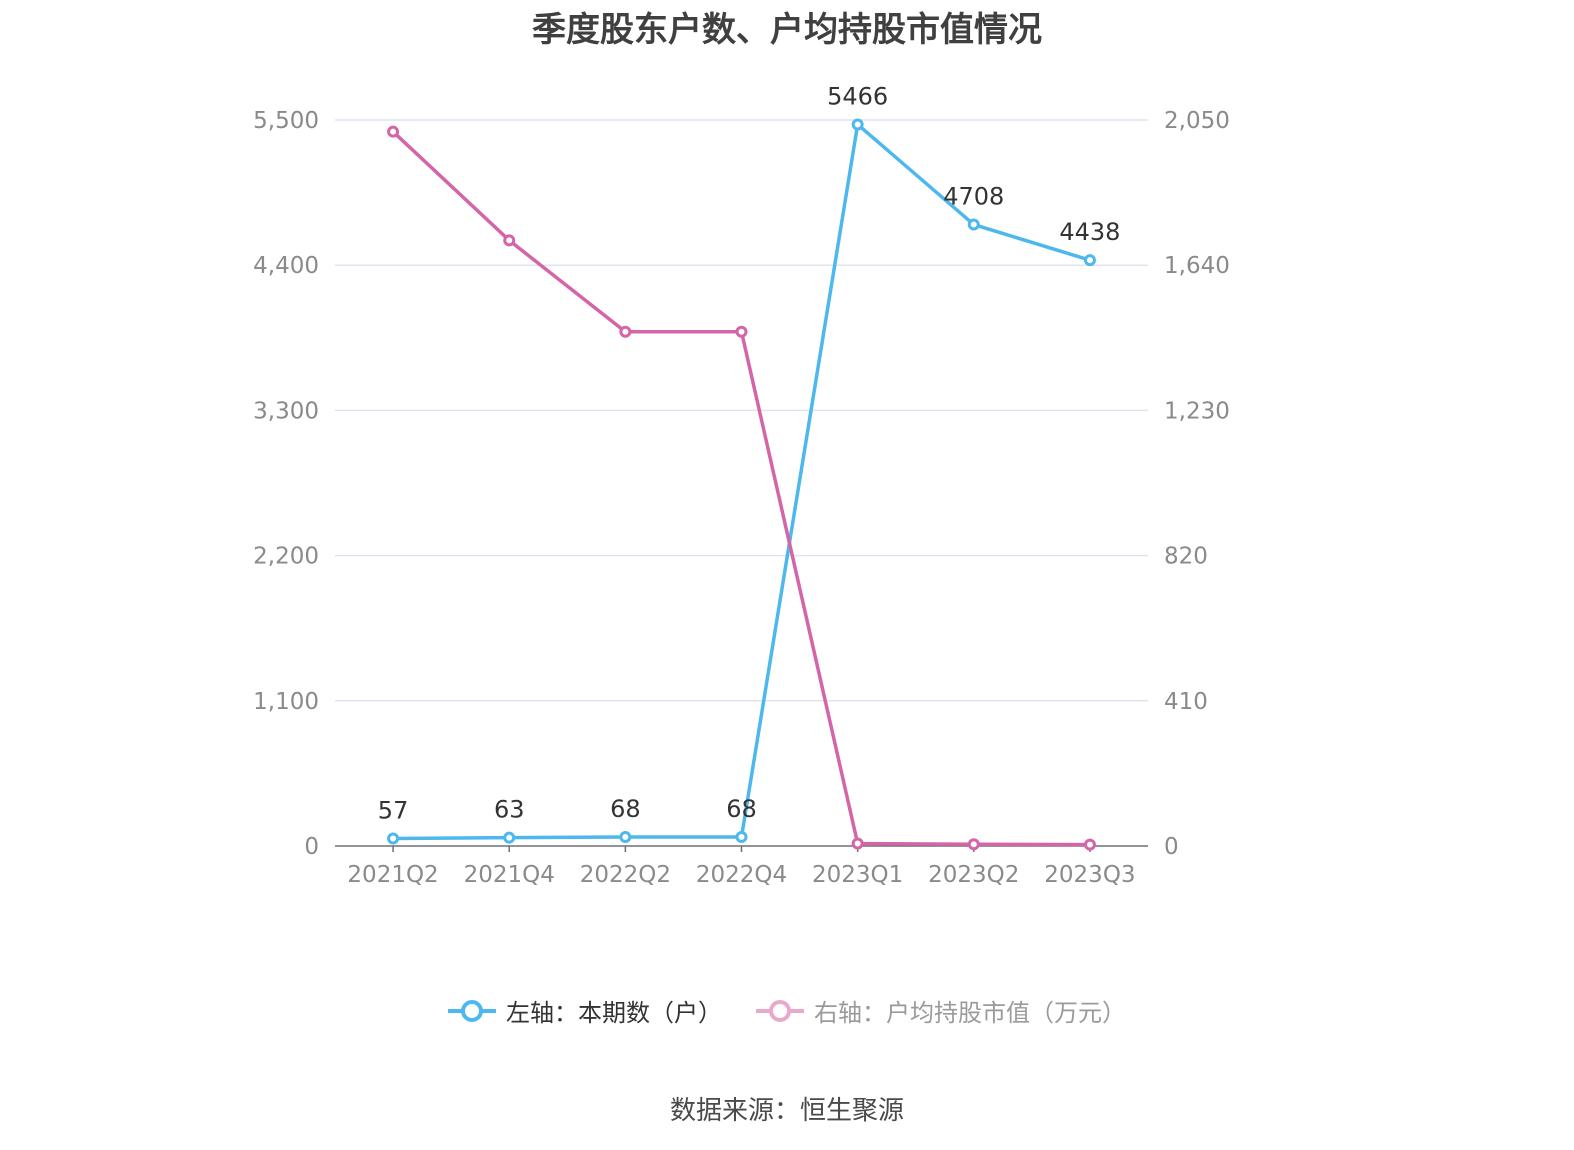 This screenshot has height=1150, width=1574. What do you see at coordinates (787, 30) in the screenshot?
I see `chart-title: 季度股东户数、户均持股市值情况` at bounding box center [787, 30].